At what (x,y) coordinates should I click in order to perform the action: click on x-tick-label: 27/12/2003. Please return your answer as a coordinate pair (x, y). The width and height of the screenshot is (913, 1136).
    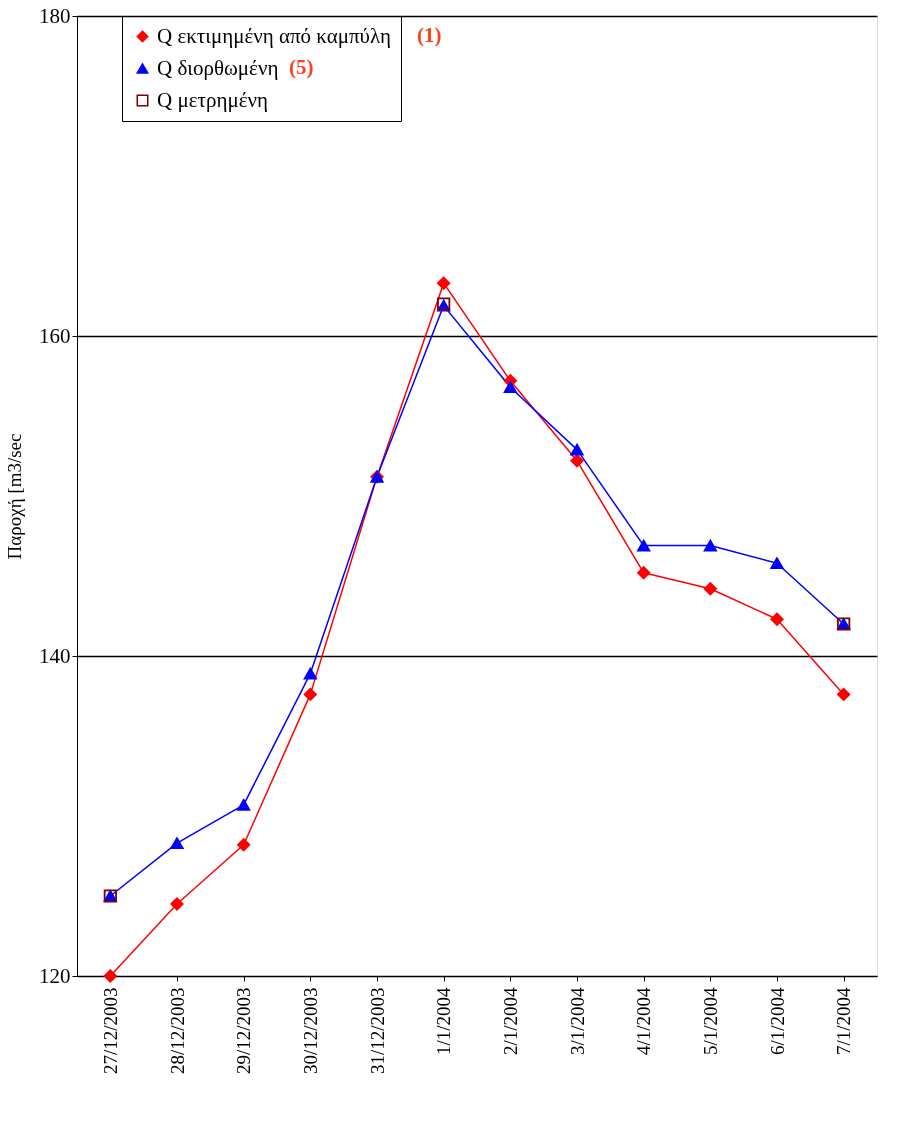
    Looking at the image, I should click on (110, 1031).